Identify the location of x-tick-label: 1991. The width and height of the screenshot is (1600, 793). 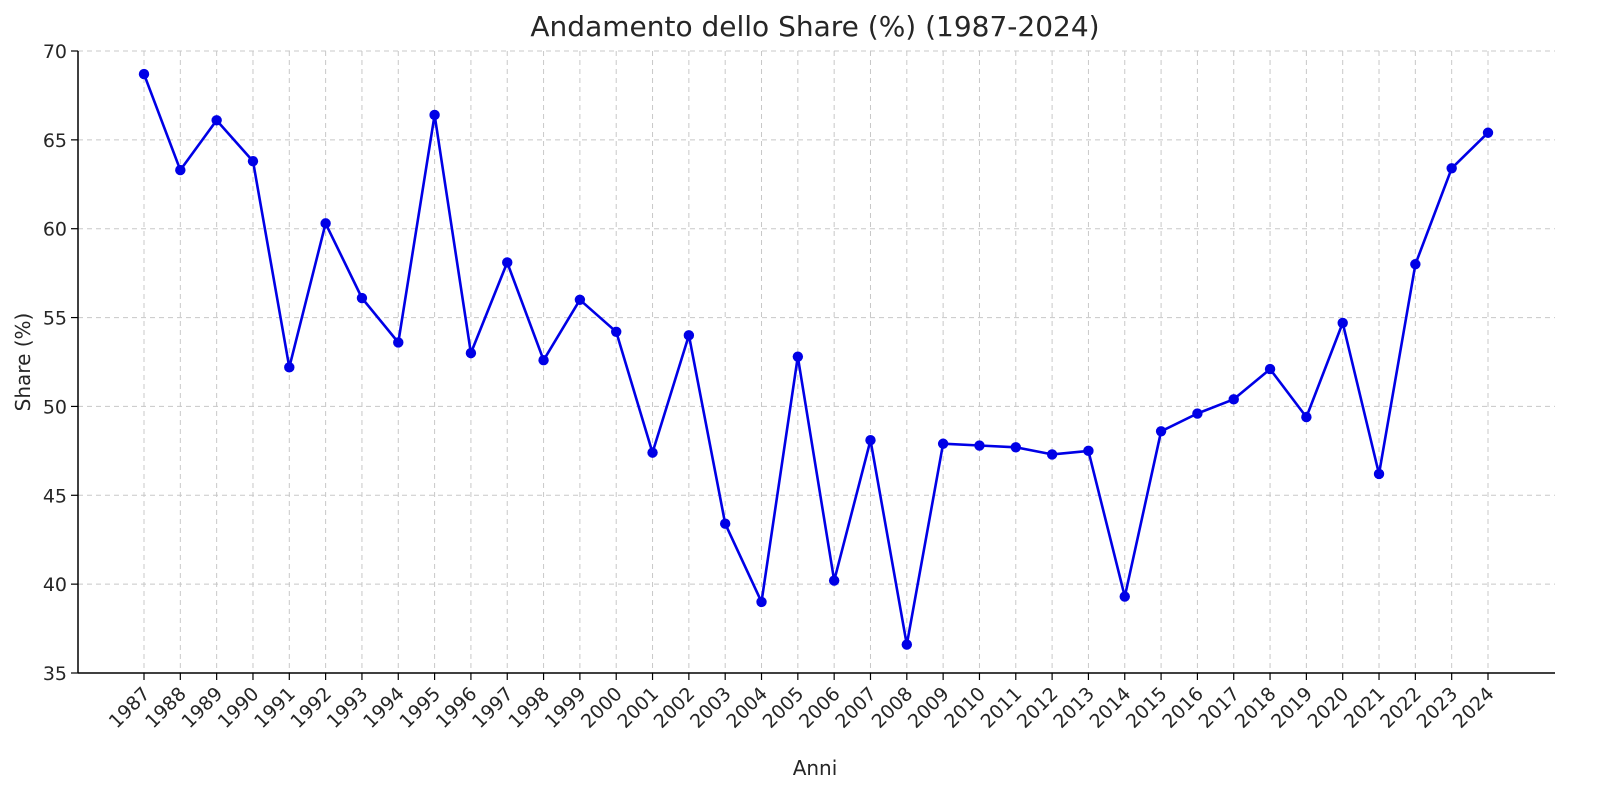
(275, 708).